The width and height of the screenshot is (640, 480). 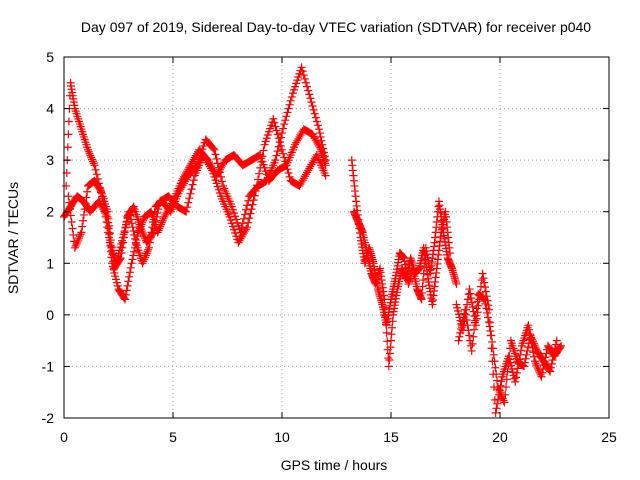 What do you see at coordinates (50, 109) in the screenshot?
I see `y-tick-label: 4` at bounding box center [50, 109].